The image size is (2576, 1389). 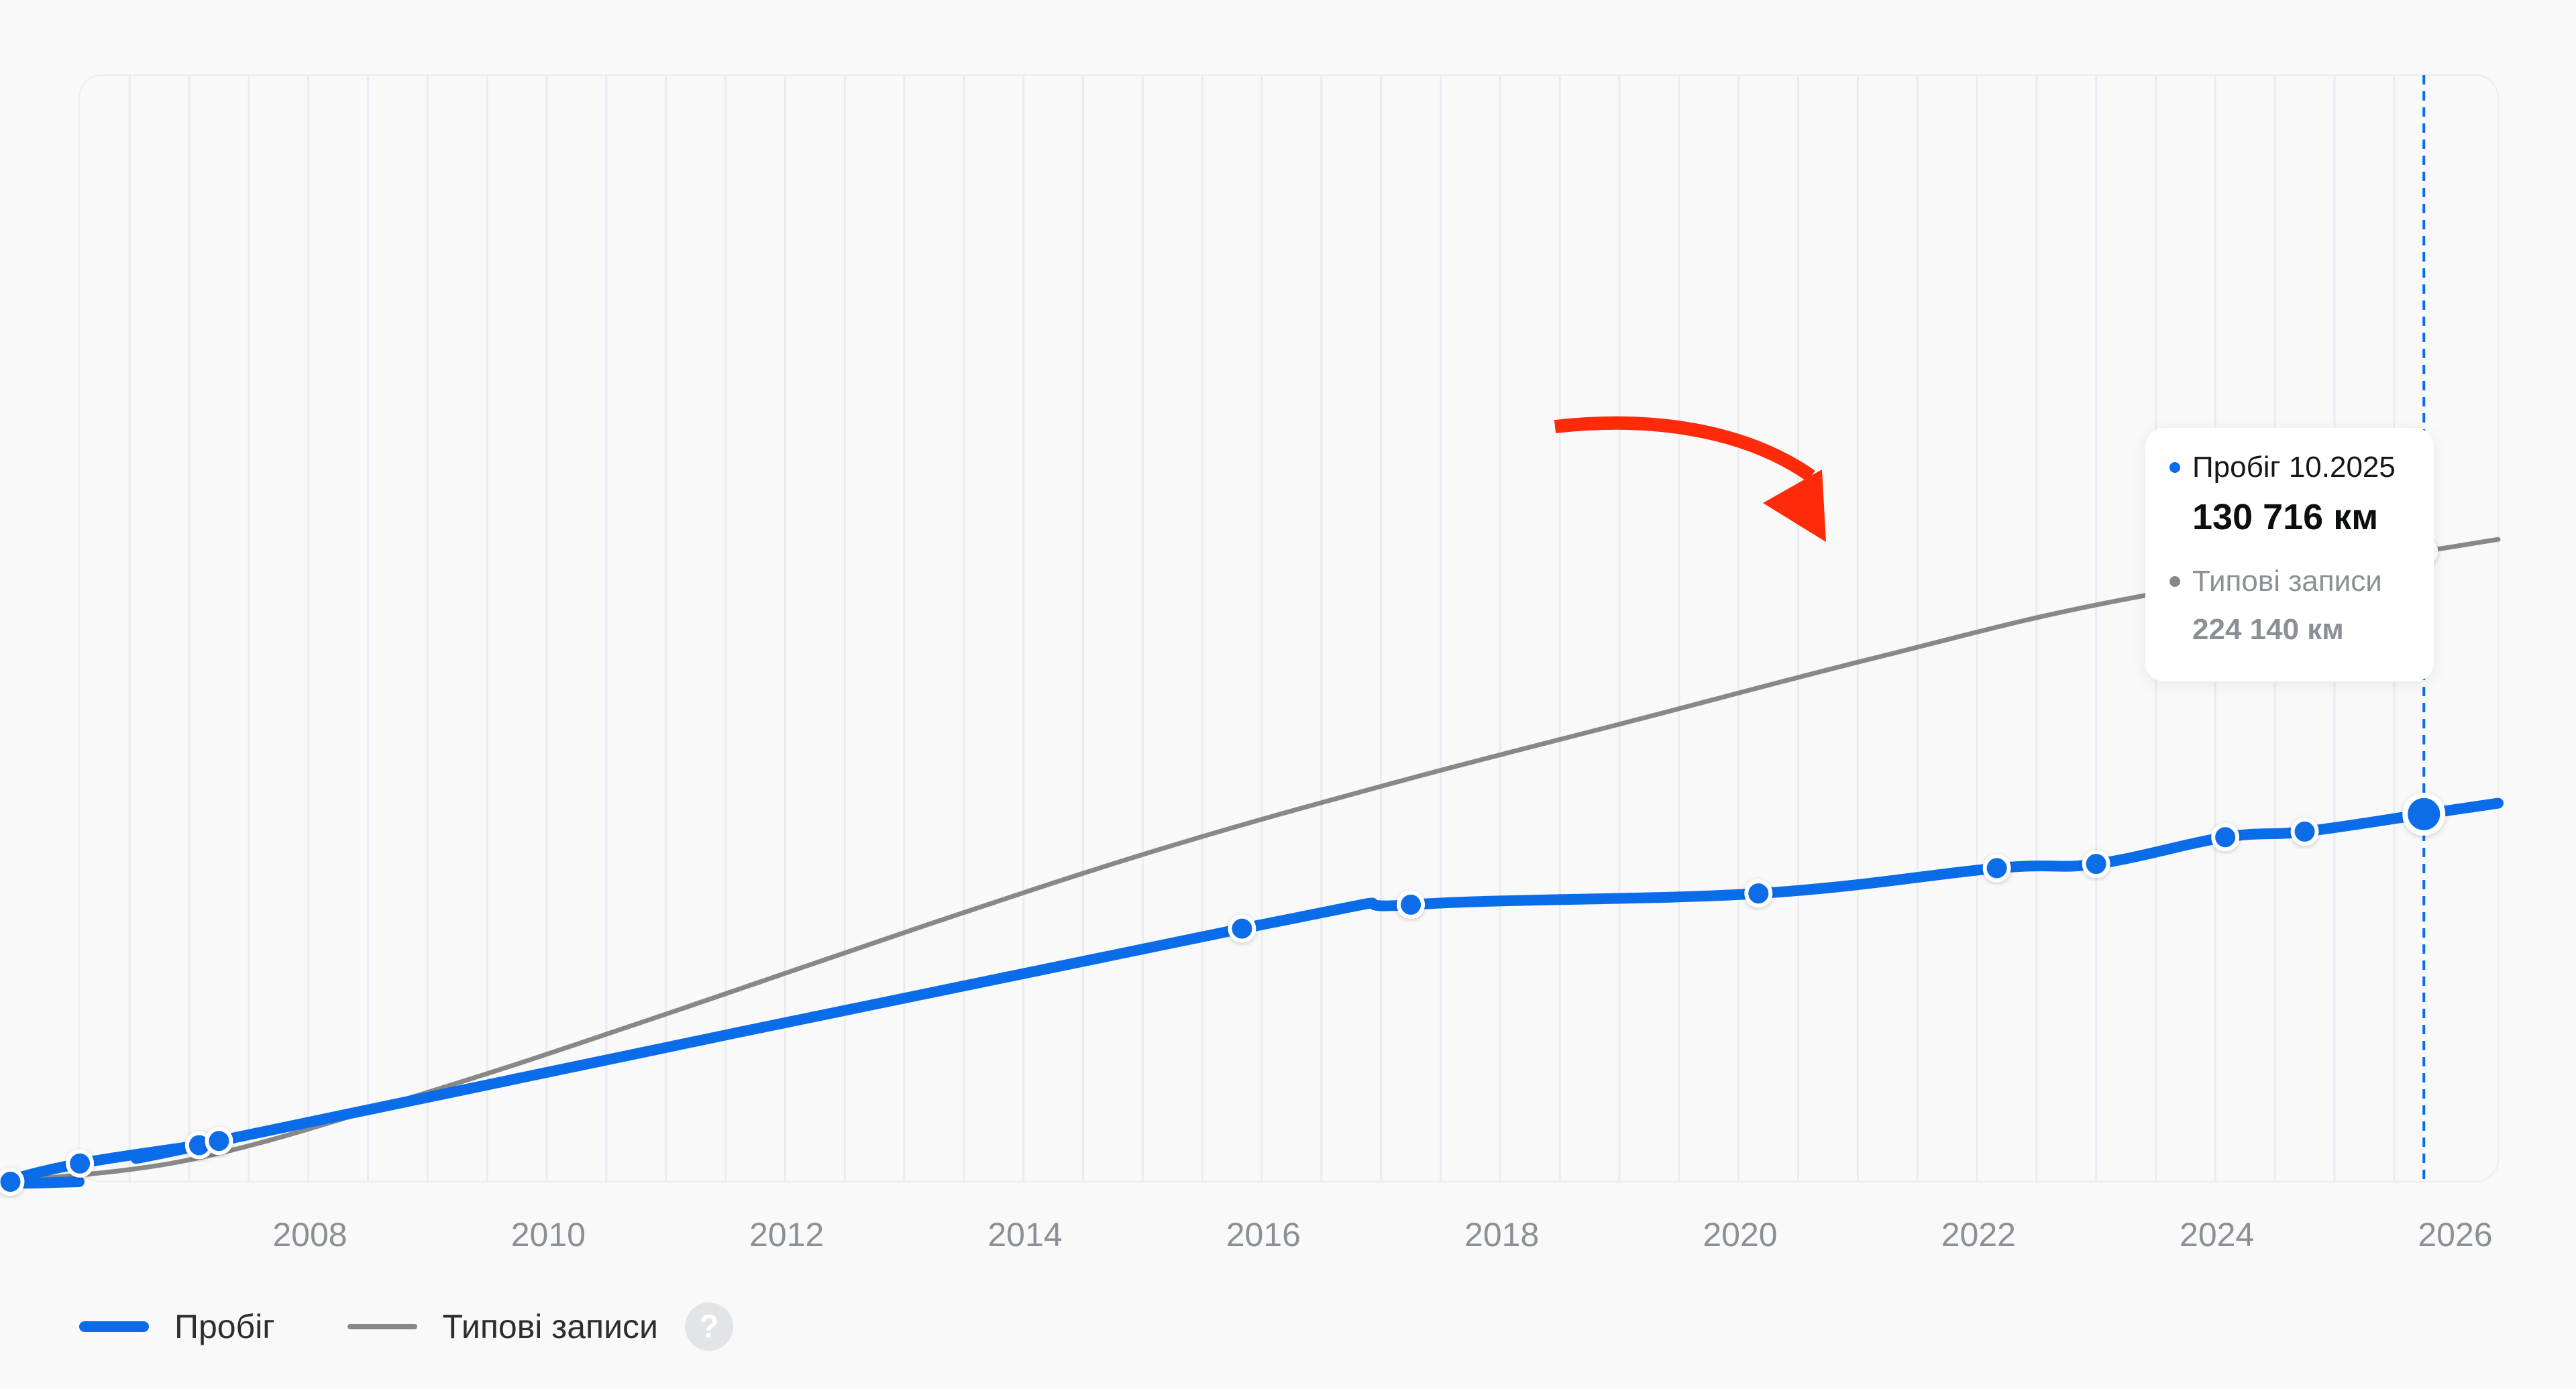 What do you see at coordinates (1024, 1235) in the screenshot?
I see `x-tick-label: 2014` at bounding box center [1024, 1235].